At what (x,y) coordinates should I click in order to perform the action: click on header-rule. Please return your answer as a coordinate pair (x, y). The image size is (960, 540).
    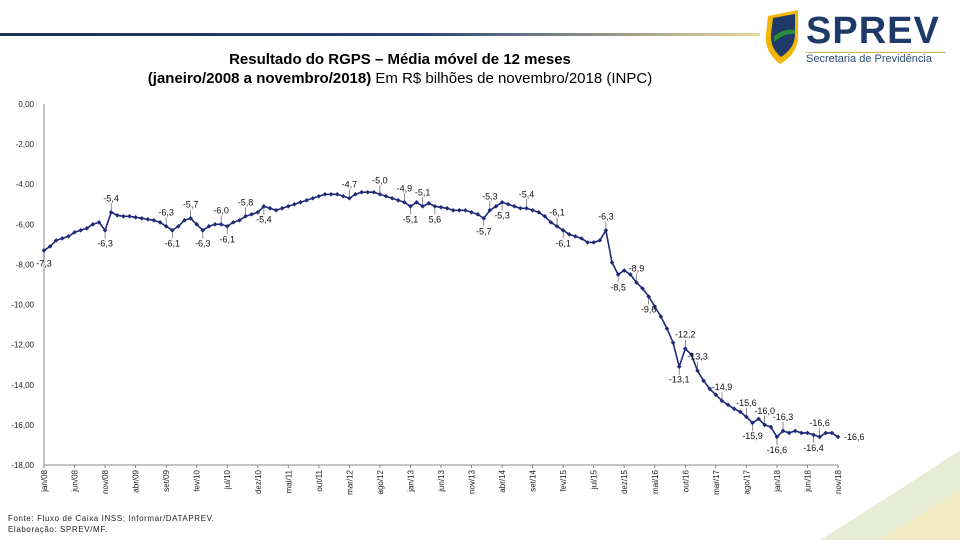
    Looking at the image, I should click on (380, 34).